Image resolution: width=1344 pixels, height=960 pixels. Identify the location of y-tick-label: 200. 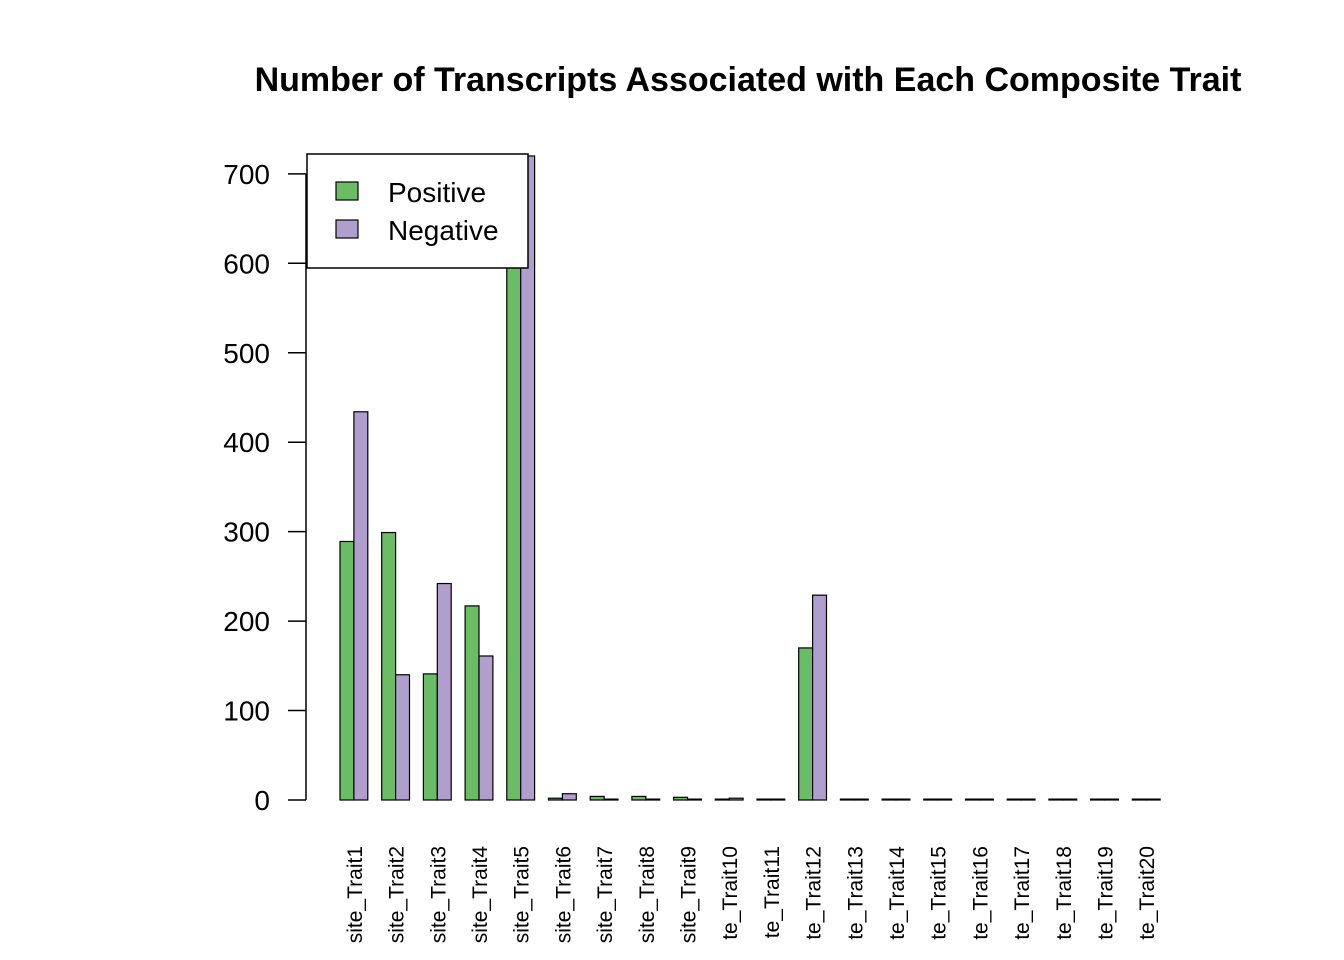
(246, 621).